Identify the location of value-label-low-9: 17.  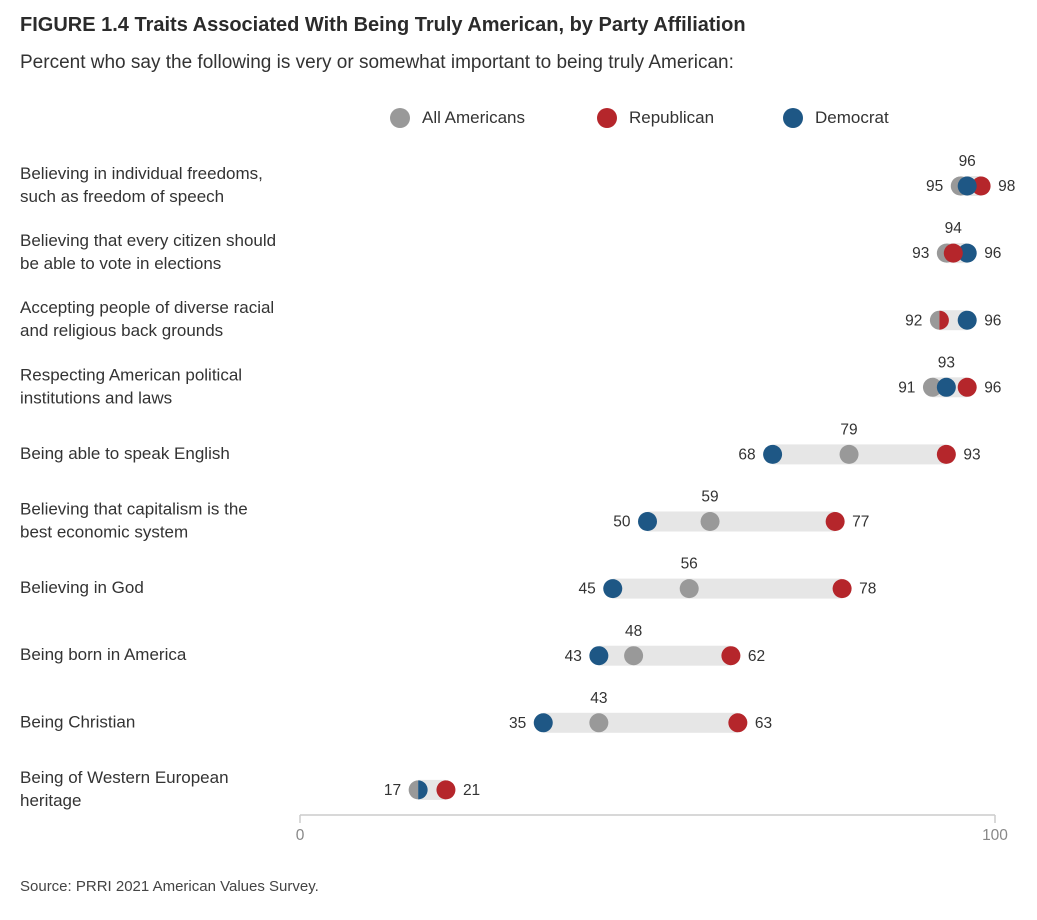
(392, 790).